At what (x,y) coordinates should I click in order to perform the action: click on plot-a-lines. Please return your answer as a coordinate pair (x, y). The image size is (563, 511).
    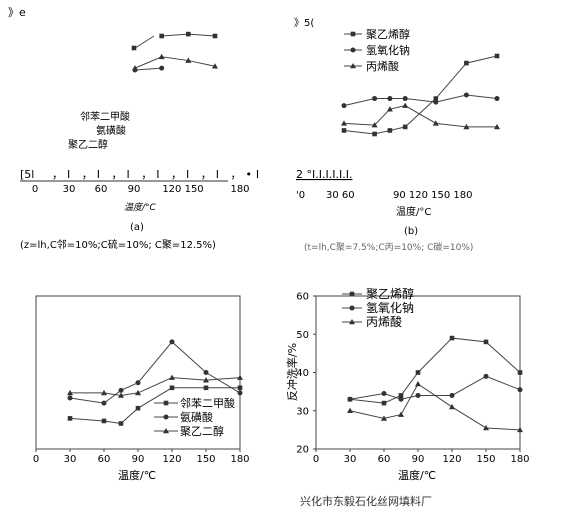
    Looking at the image, I should click on (174, 52).